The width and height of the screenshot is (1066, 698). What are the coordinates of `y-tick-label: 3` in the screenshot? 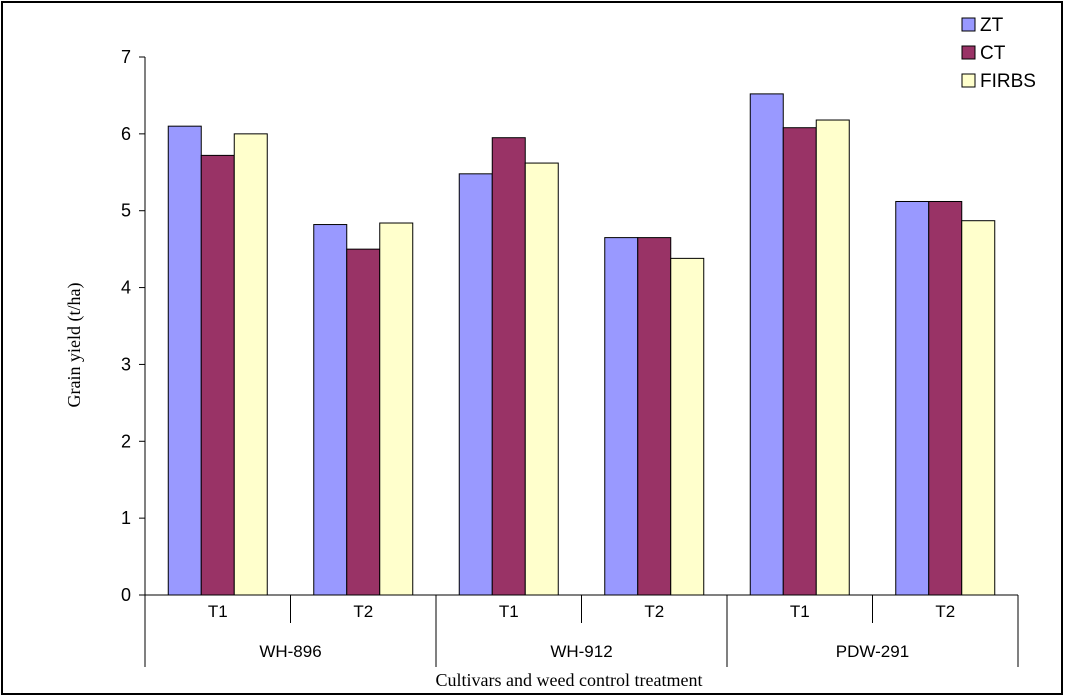 It's located at (126, 364).